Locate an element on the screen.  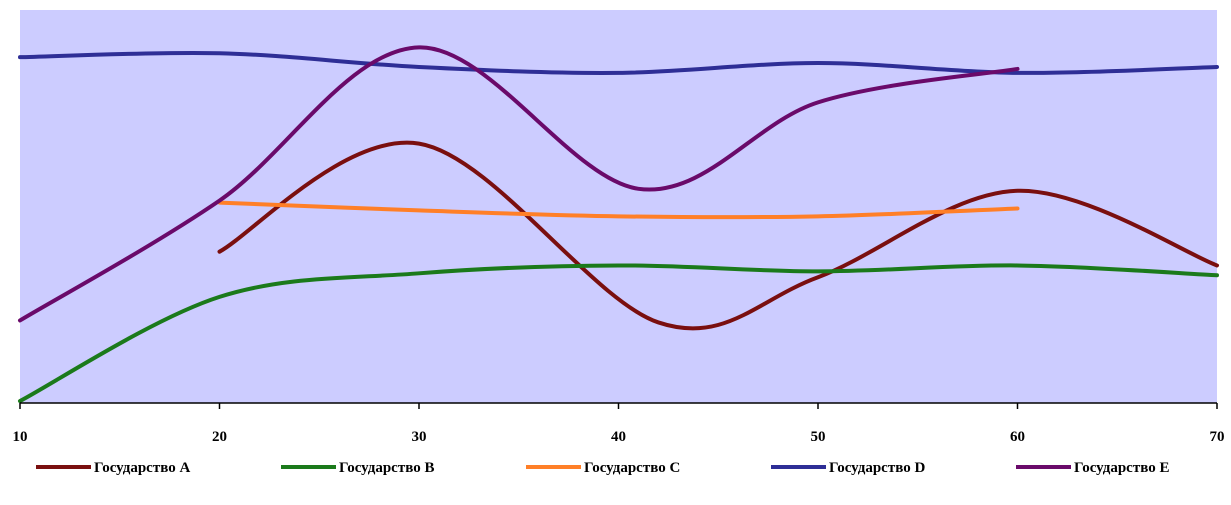
x-axis-ticks: 10 20 30 40 50 60 70 is located at coordinates (619, 424).